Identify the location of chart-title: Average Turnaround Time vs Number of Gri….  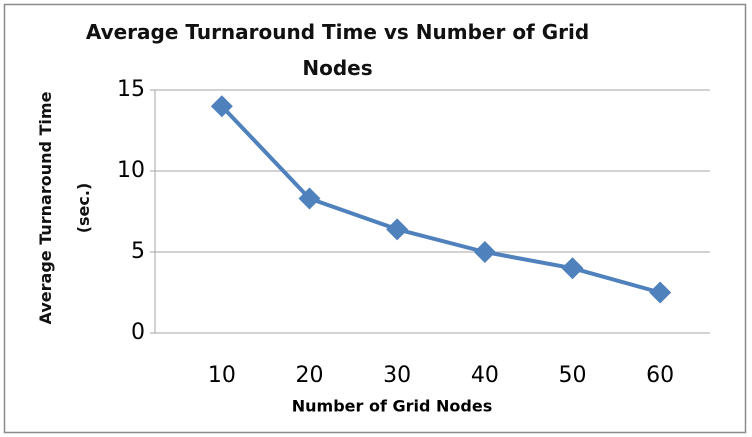
(337, 50).